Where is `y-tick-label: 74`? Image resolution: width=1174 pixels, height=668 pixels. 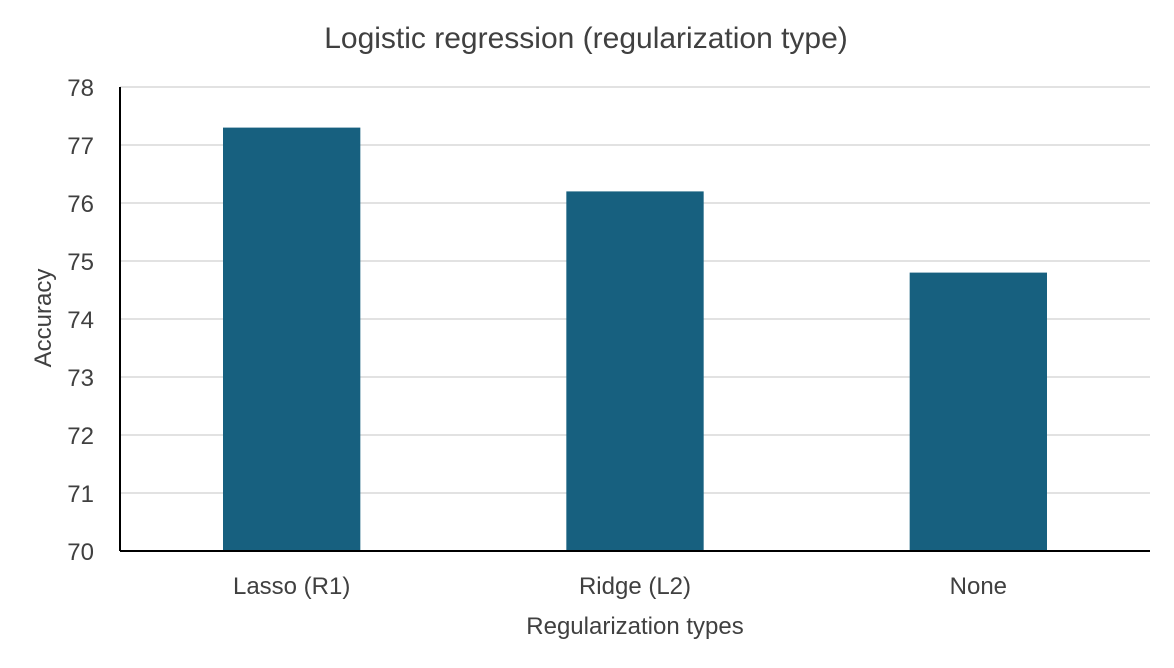
y-tick-label: 74 is located at coordinates (80, 320).